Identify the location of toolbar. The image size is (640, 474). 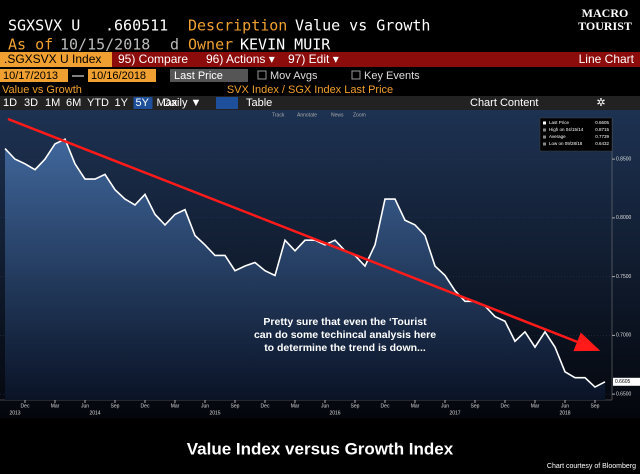
(320, 59).